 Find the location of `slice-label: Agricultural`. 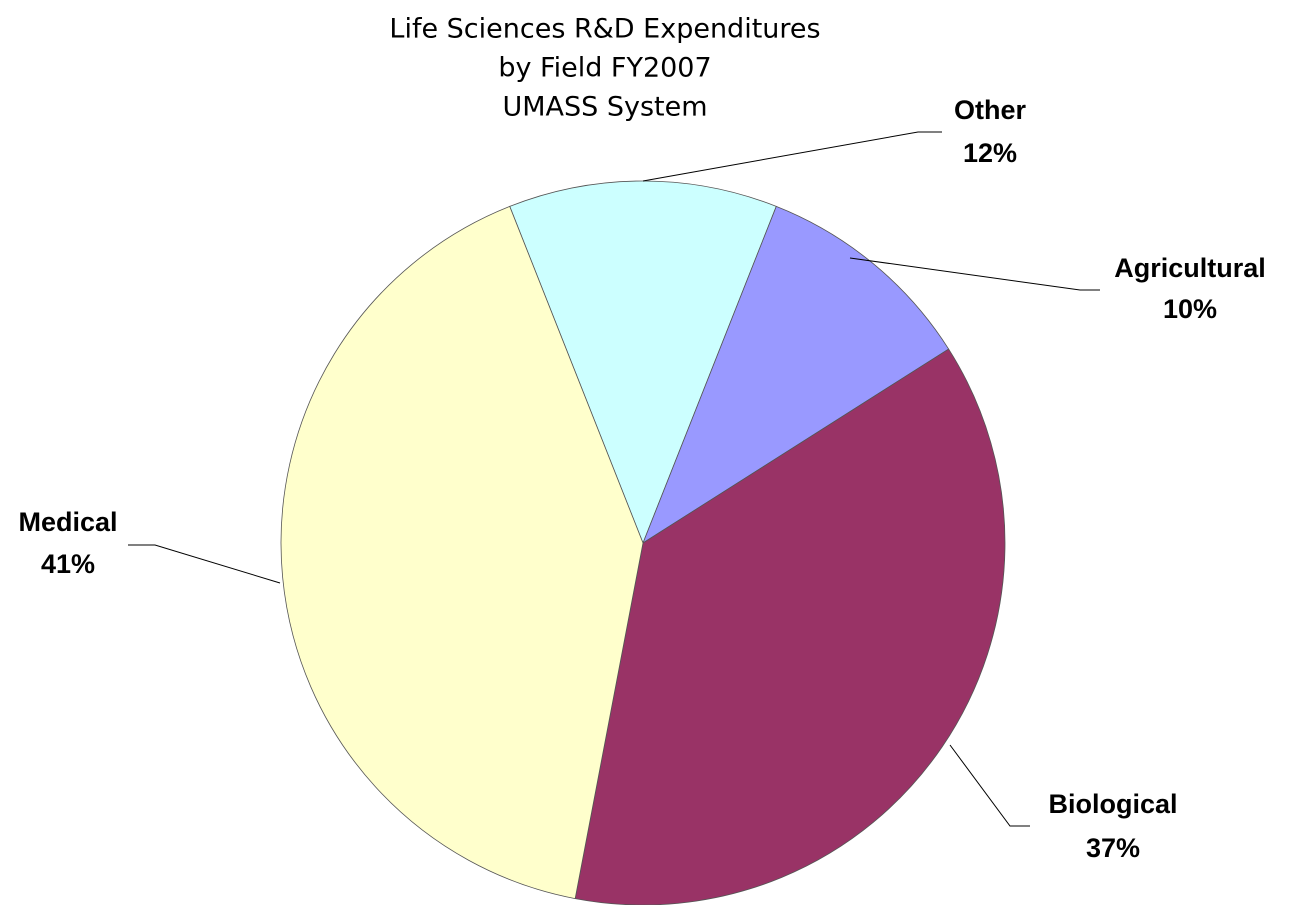

slice-label: Agricultural is located at coordinates (1190, 268).